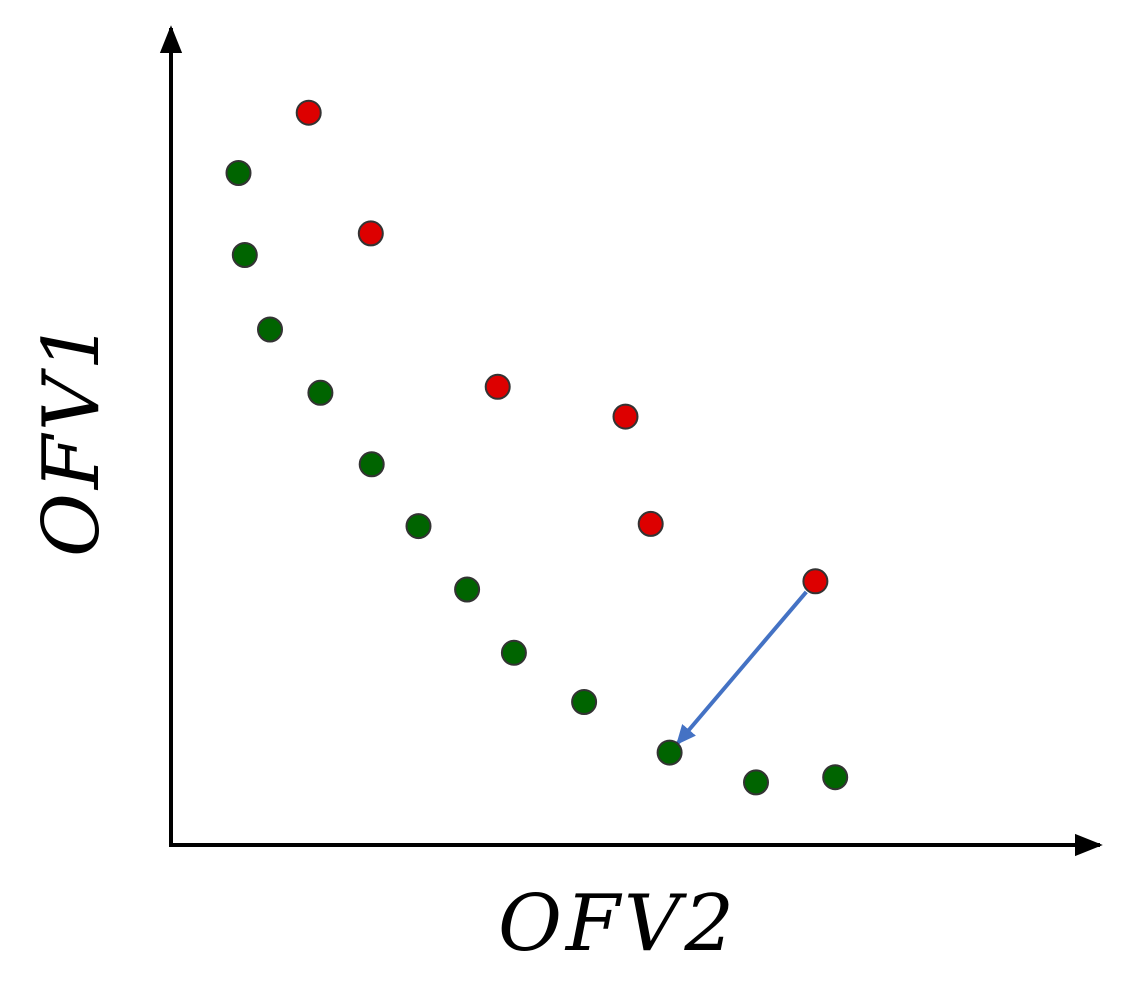 This screenshot has height=990, width=1132. What do you see at coordinates (741, 668) in the screenshot?
I see `annotation-arrow` at bounding box center [741, 668].